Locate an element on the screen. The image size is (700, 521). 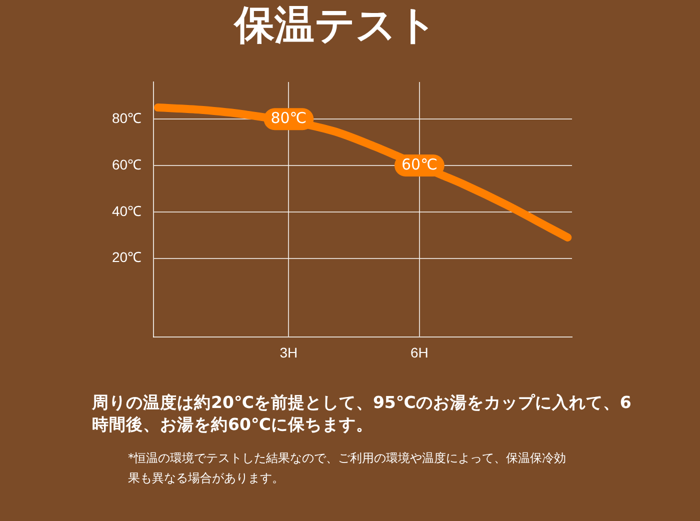
y-tick-label: 20℃ is located at coordinates (127, 257).